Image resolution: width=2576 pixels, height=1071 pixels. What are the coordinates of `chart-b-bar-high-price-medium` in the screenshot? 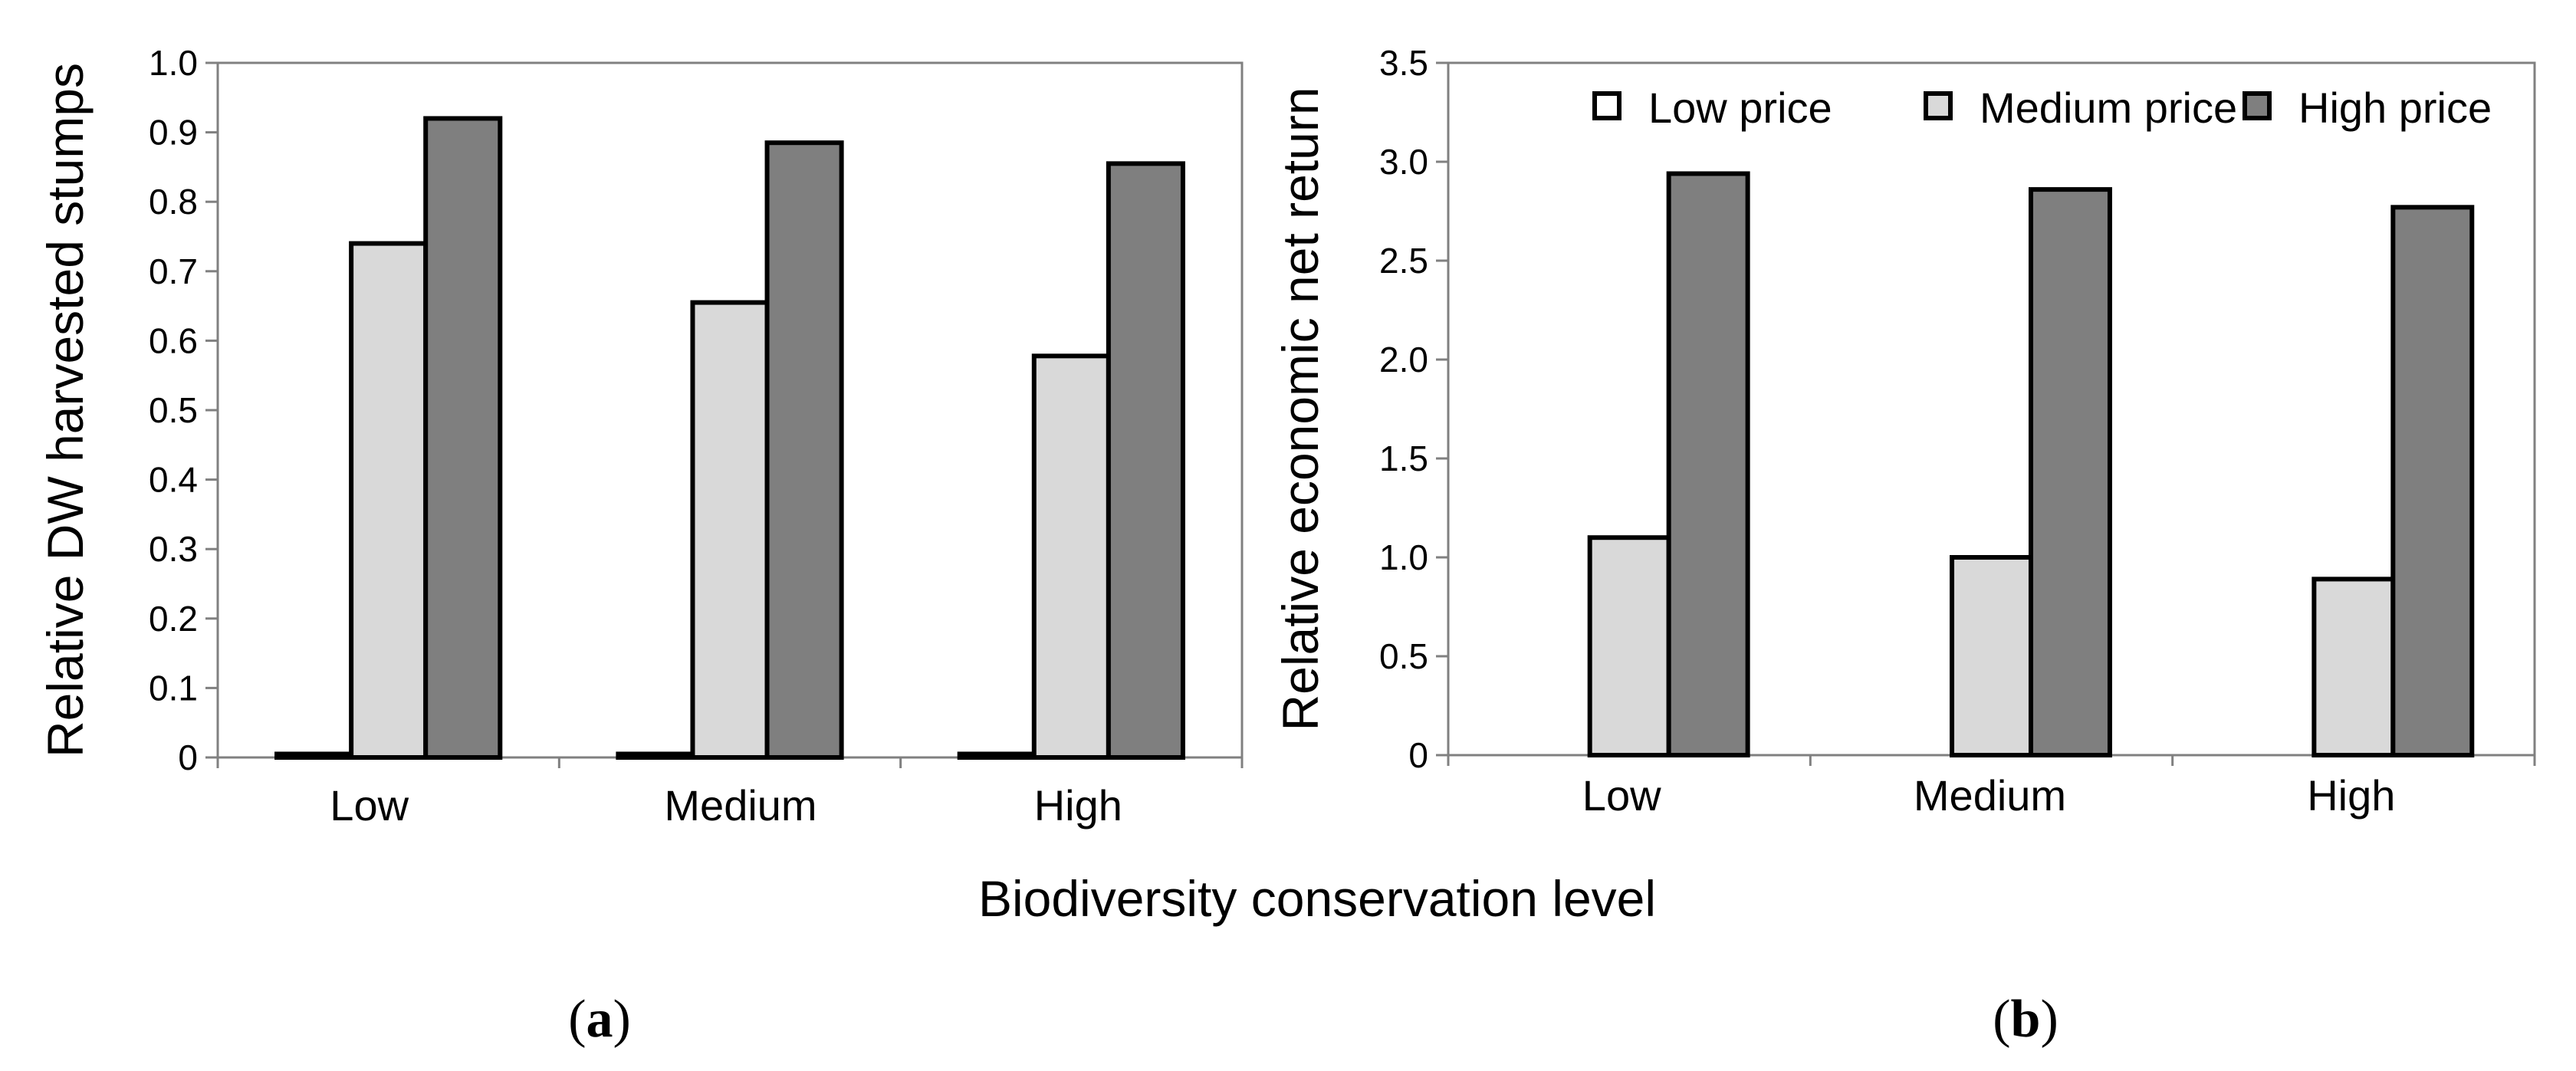 It's located at (2070, 472).